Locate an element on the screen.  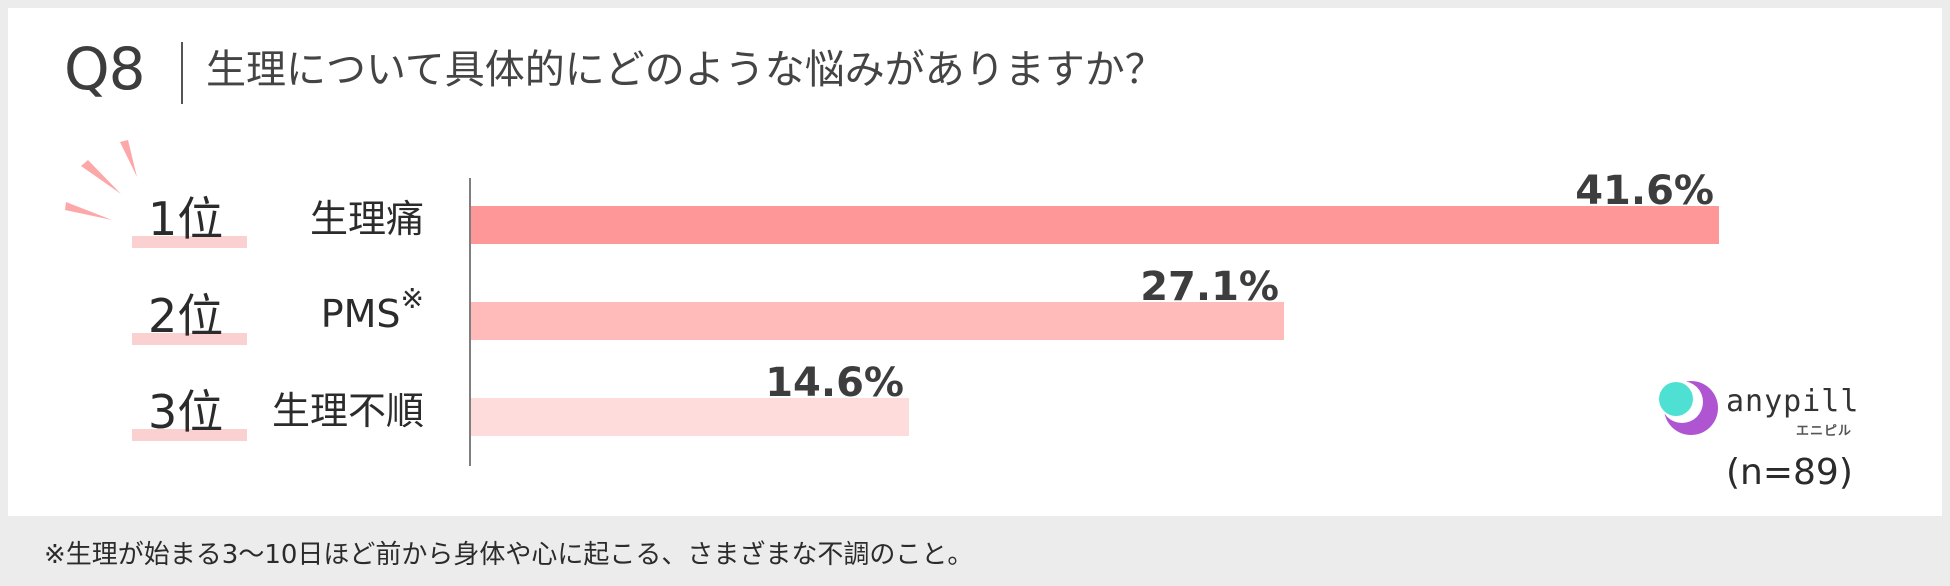
value-label-1: 41.6% is located at coordinates (1644, 191).